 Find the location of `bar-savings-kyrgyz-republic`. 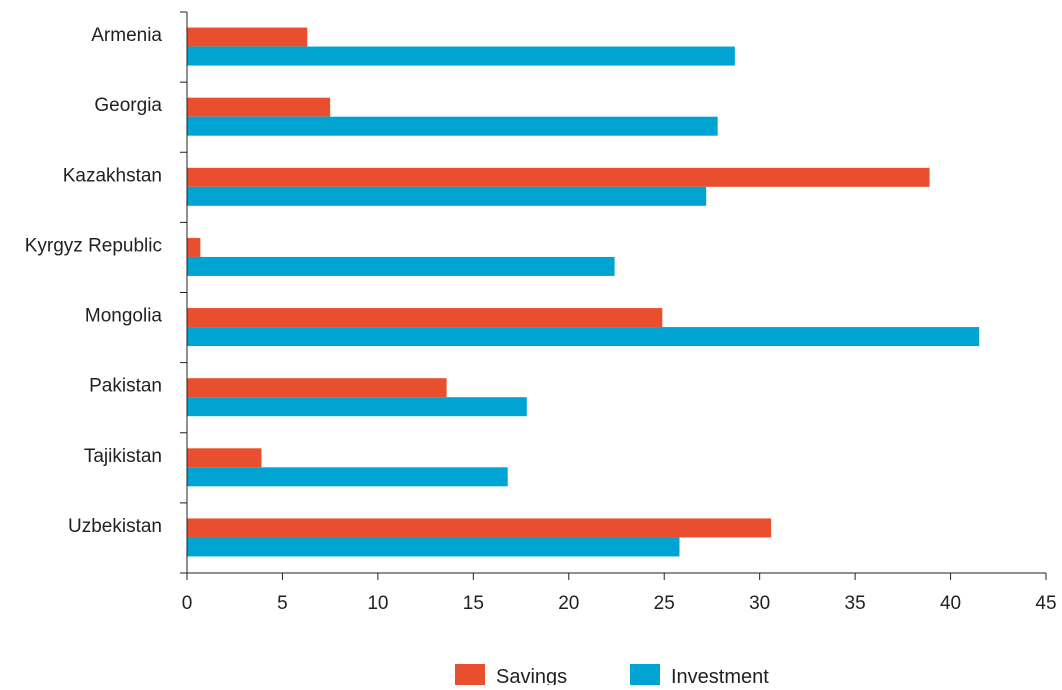

bar-savings-kyrgyz-republic is located at coordinates (194, 247).